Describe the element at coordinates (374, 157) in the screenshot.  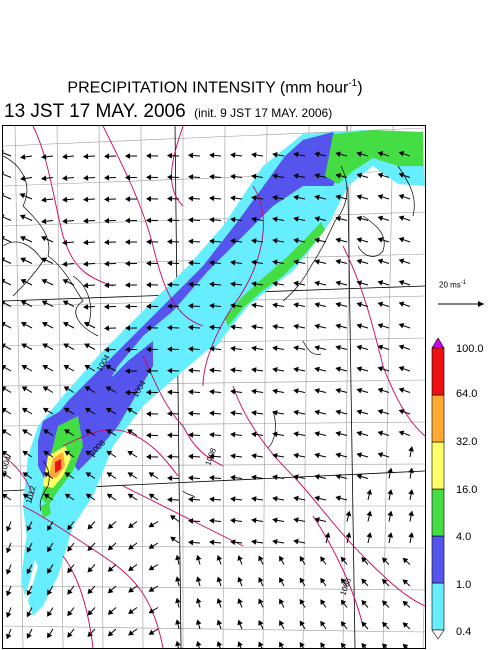
I see `rain-band-heavy-north` at that location.